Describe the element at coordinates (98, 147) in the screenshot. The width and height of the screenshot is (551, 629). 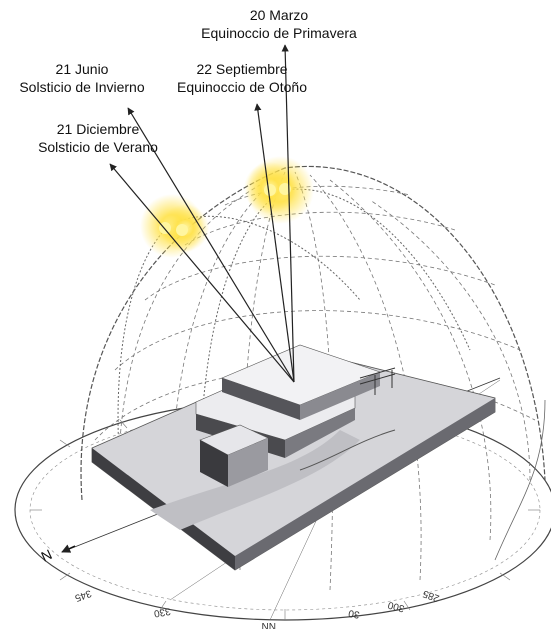
I see `svg-text: Solsticio de Verano` at that location.